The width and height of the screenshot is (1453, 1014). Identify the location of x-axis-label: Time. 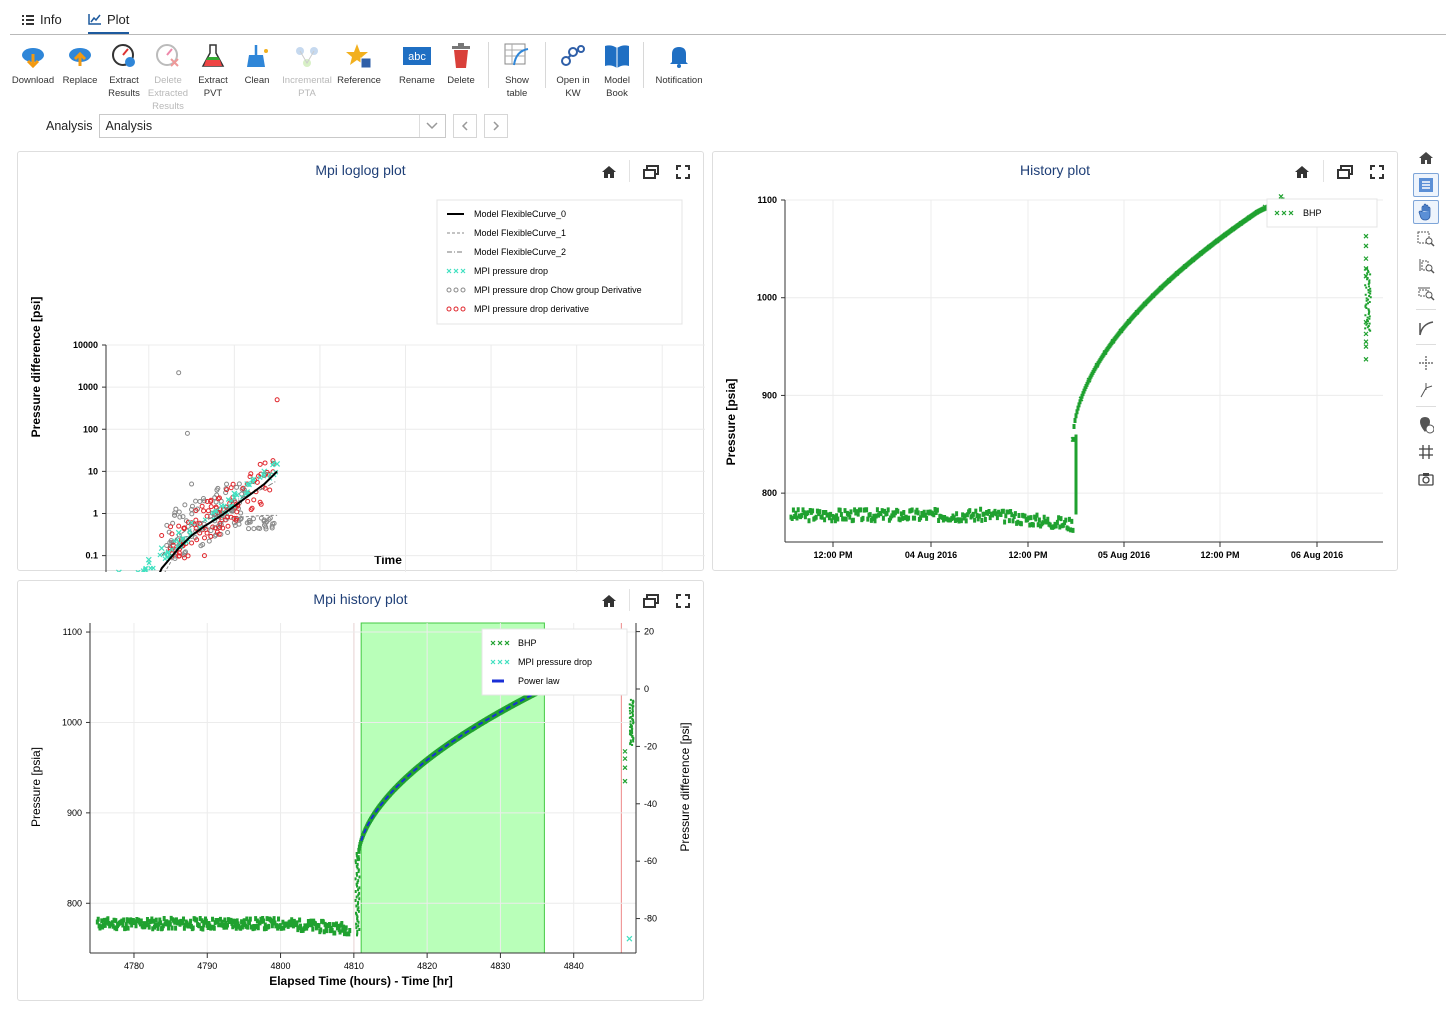
(388, 560).